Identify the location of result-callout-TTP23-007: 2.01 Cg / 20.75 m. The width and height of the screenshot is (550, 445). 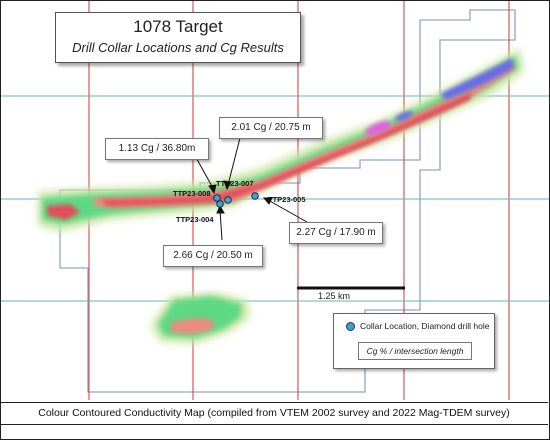
(271, 128).